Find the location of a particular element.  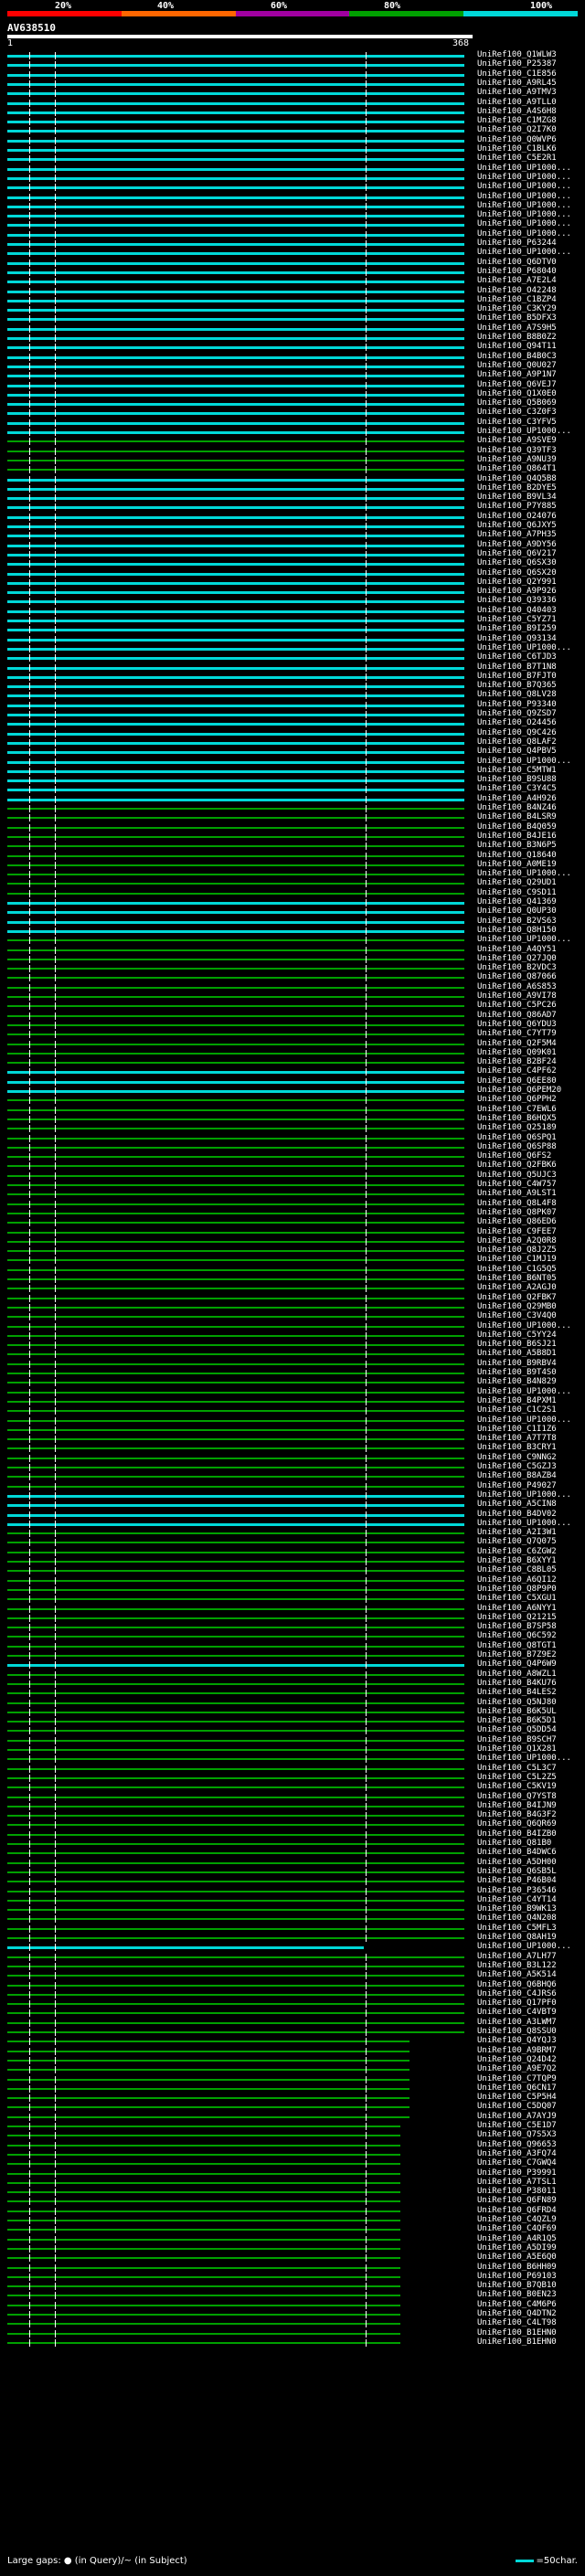

hit-label: UniRef100_Q9ZSD7 is located at coordinates (517, 713).